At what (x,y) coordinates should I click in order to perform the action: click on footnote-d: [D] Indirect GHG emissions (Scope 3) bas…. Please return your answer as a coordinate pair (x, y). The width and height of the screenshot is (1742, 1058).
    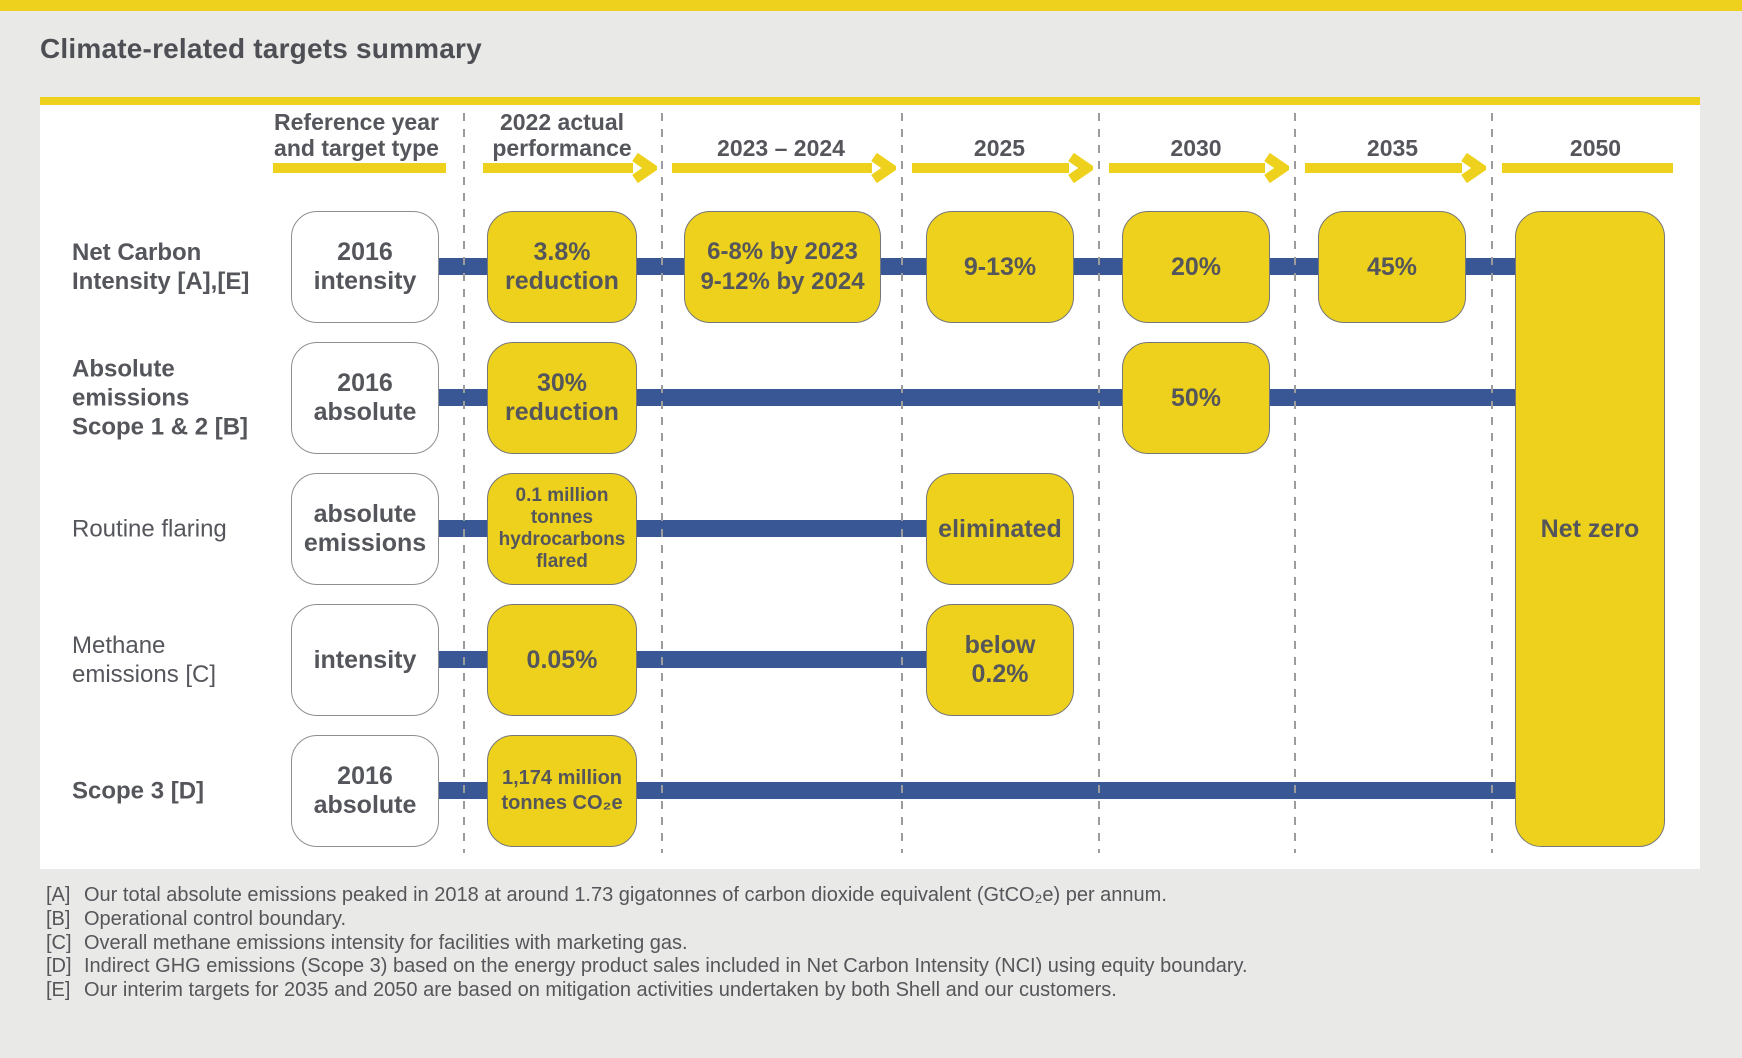
    Looking at the image, I should click on (647, 967).